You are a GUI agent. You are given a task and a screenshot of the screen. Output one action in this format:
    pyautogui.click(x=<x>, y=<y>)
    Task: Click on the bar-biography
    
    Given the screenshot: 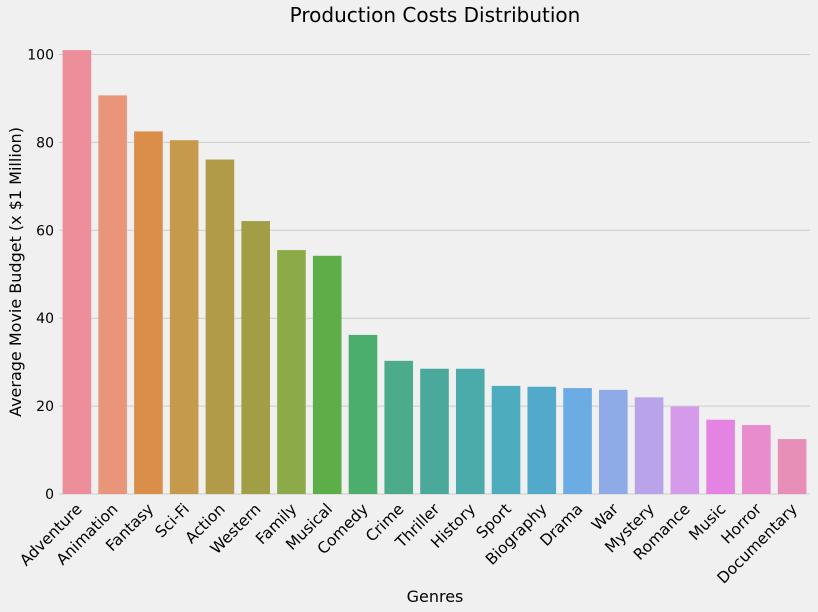 What is the action you would take?
    pyautogui.click(x=542, y=440)
    